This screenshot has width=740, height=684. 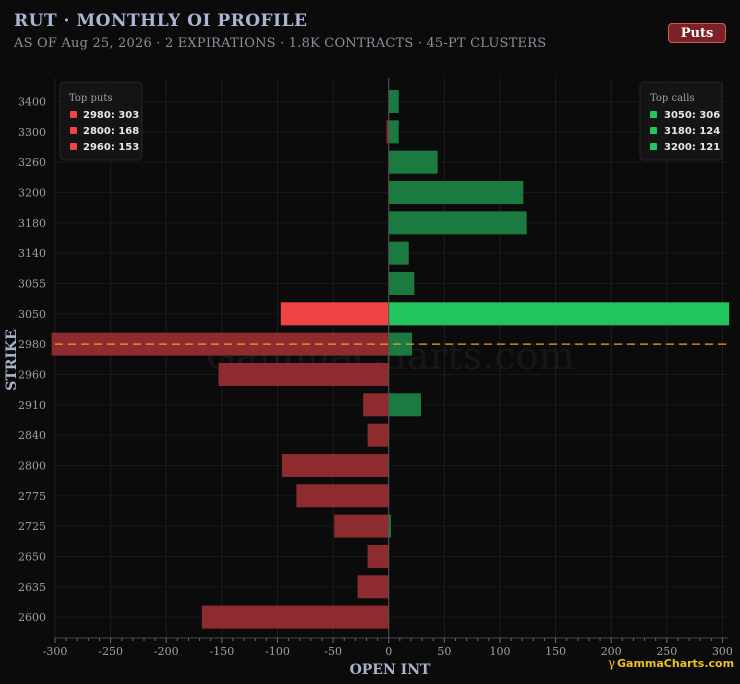 I want to click on x-tick-label: -150, so click(x=222, y=651).